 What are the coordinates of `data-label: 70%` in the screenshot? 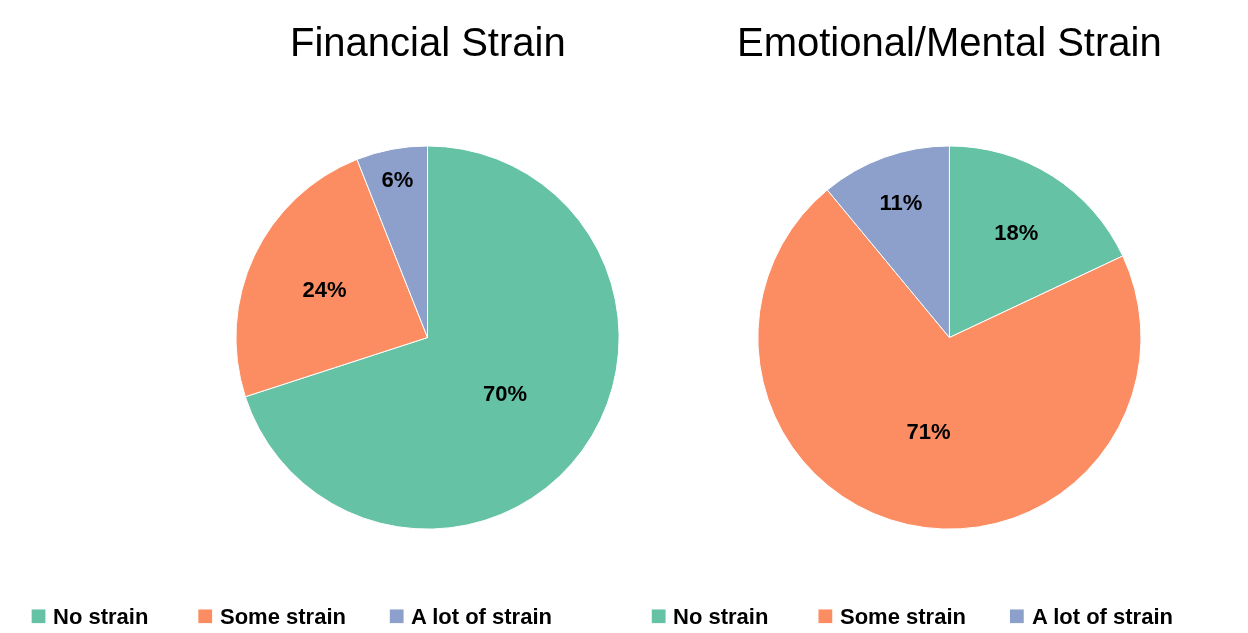 It's located at (505, 394).